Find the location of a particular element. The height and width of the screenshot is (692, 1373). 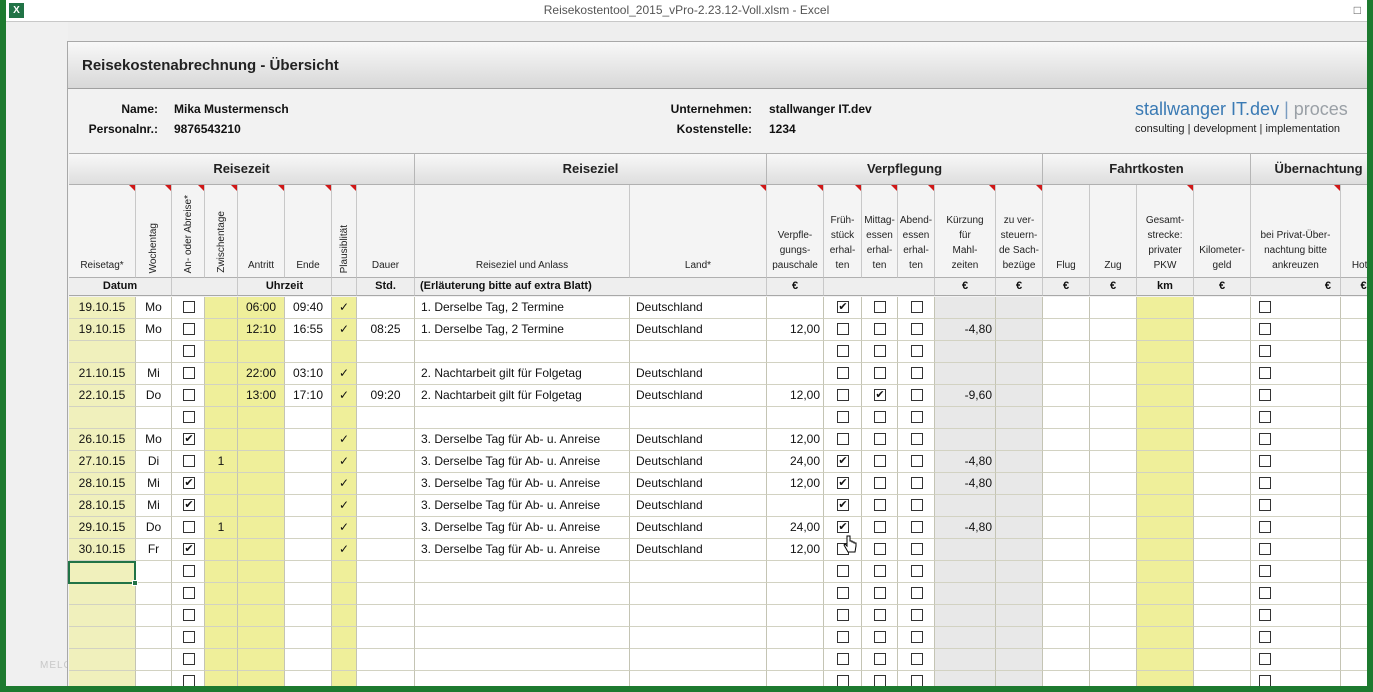

checkbox-mittagessen: ✔ is located at coordinates (880, 394).